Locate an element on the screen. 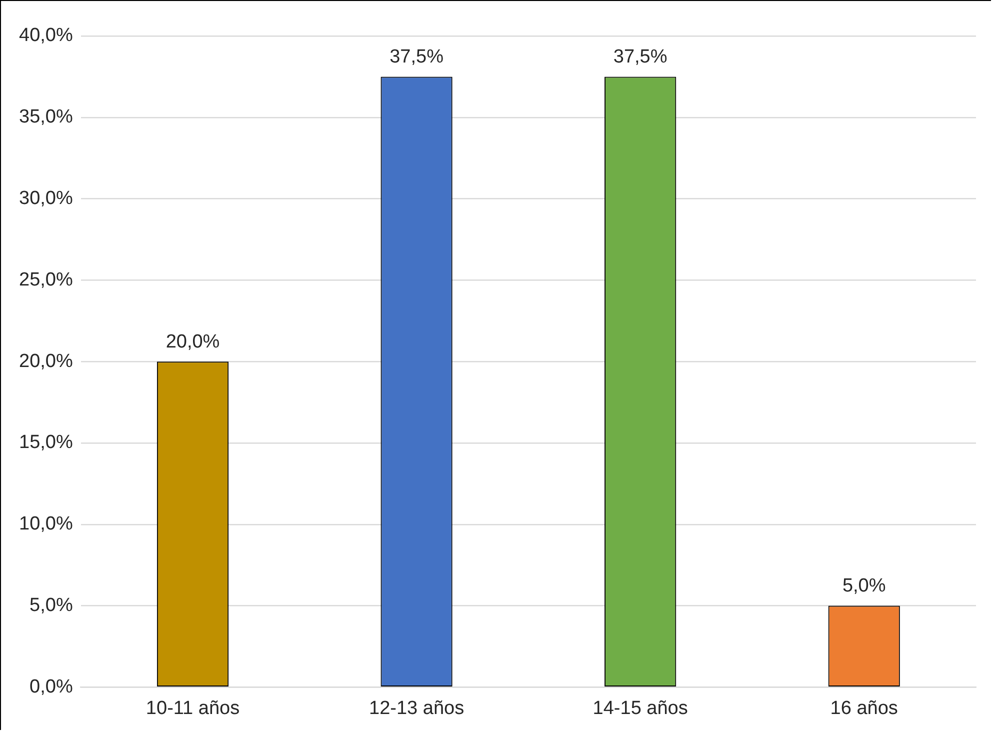 The height and width of the screenshot is (731, 992). y-tick-label: 40,0% is located at coordinates (46, 35).